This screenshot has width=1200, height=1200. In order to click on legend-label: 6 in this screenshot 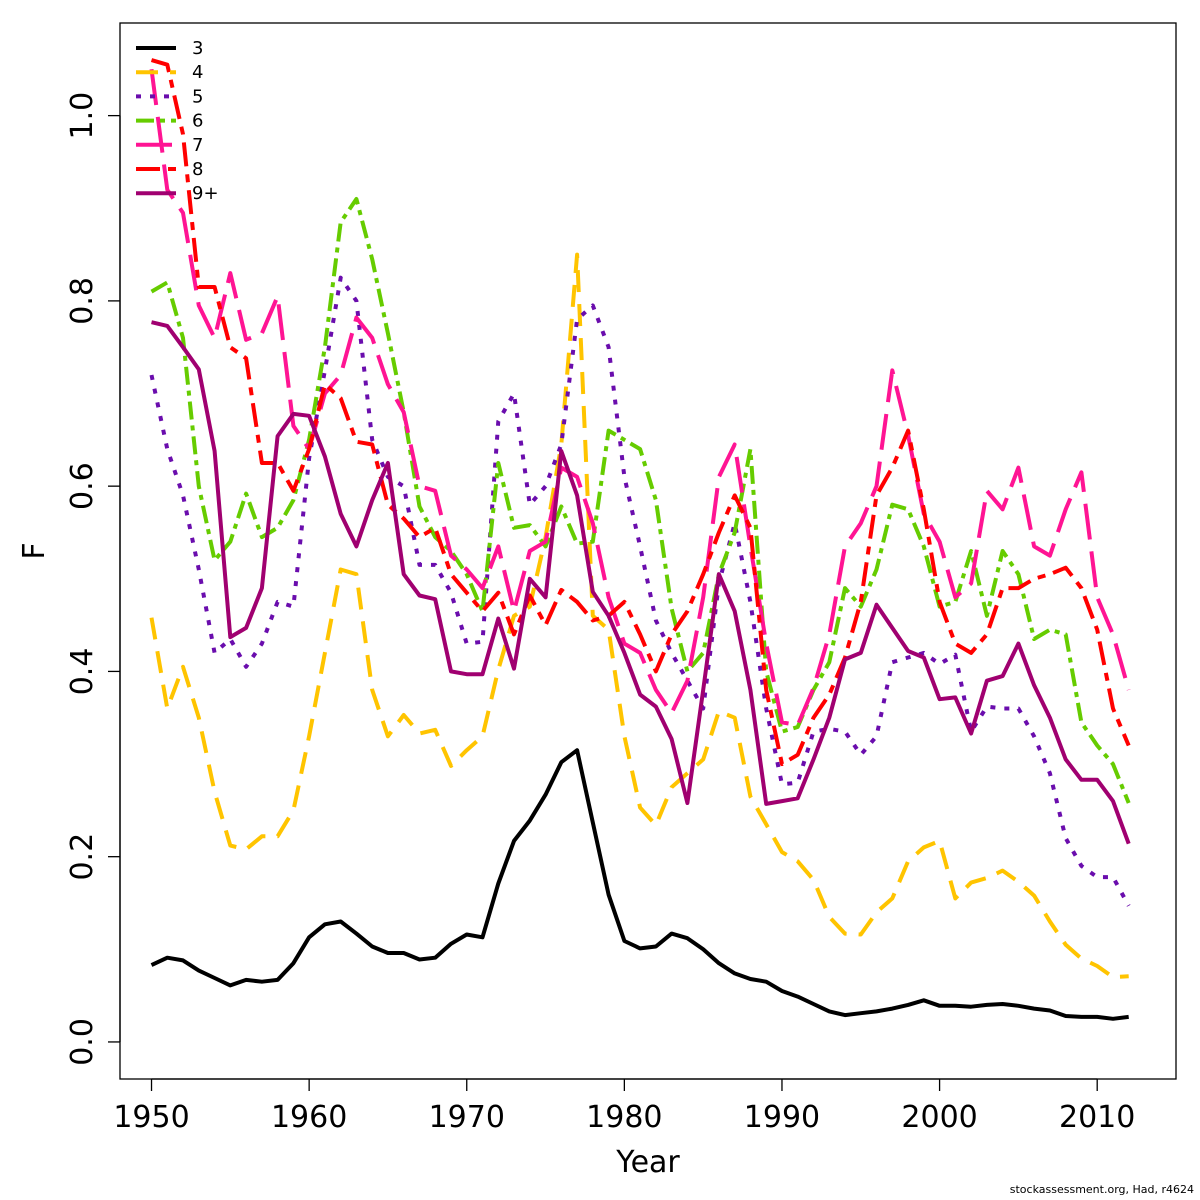, I will do `click(197, 121)`.